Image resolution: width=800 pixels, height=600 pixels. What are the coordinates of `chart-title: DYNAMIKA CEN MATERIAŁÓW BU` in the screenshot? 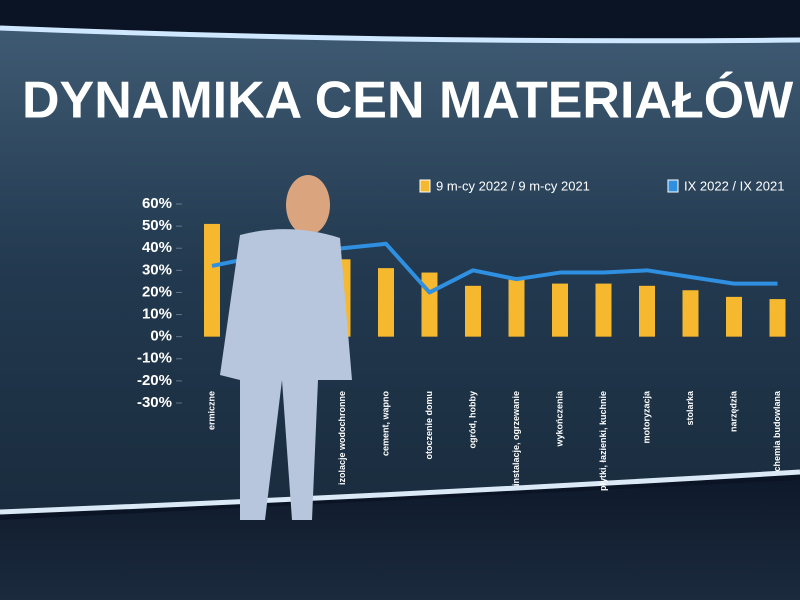 It's located at (411, 101).